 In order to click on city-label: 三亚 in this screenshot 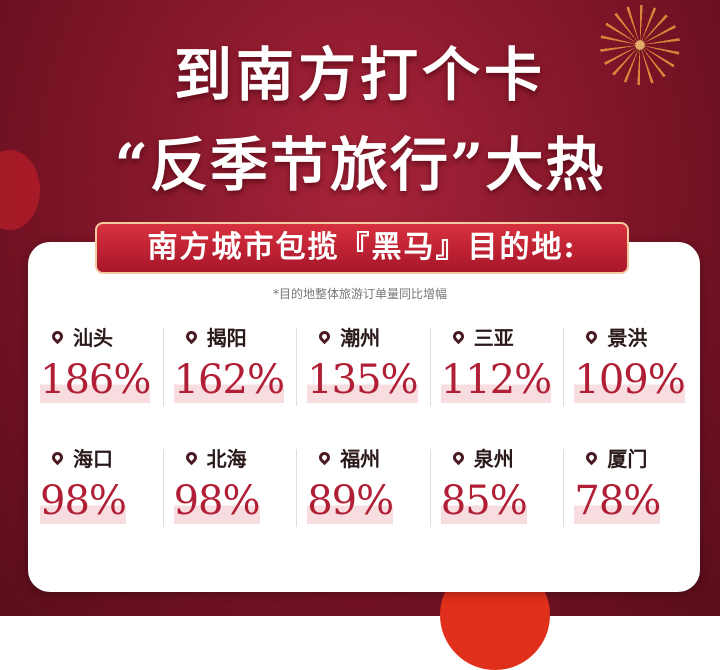, I will do `click(507, 336)`.